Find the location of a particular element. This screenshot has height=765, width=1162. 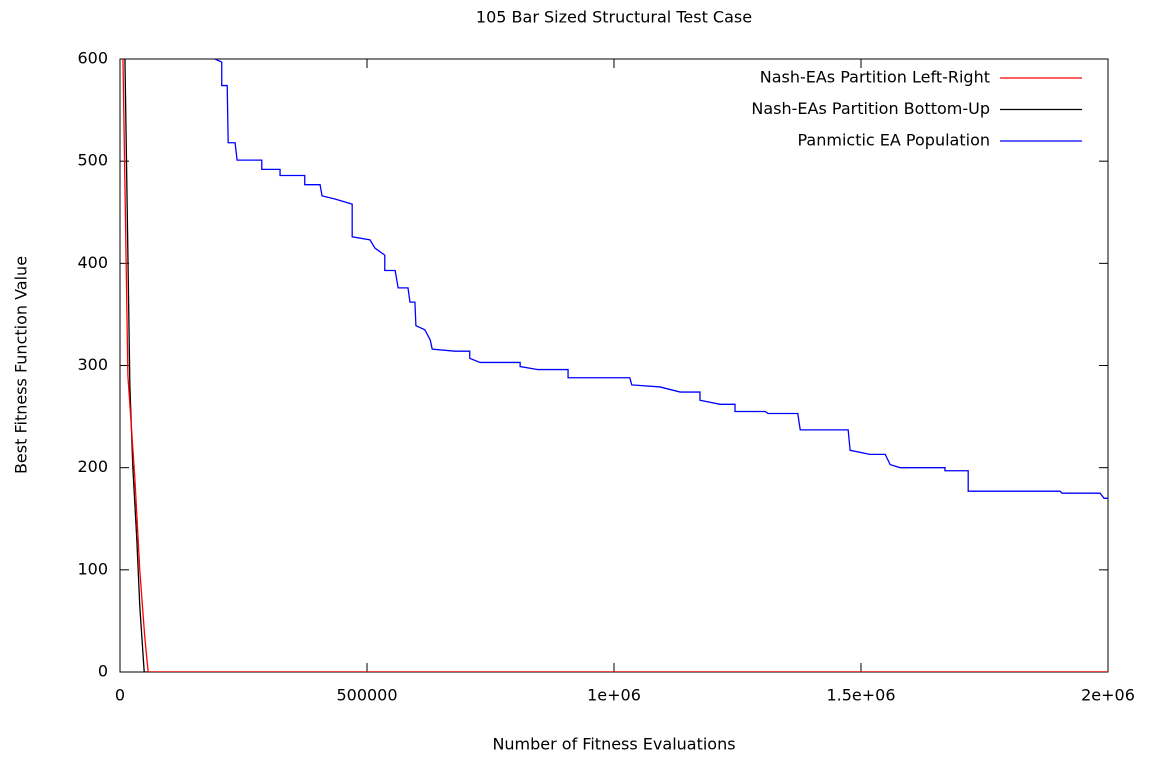

y-tick-label: 0 is located at coordinates (103, 671).